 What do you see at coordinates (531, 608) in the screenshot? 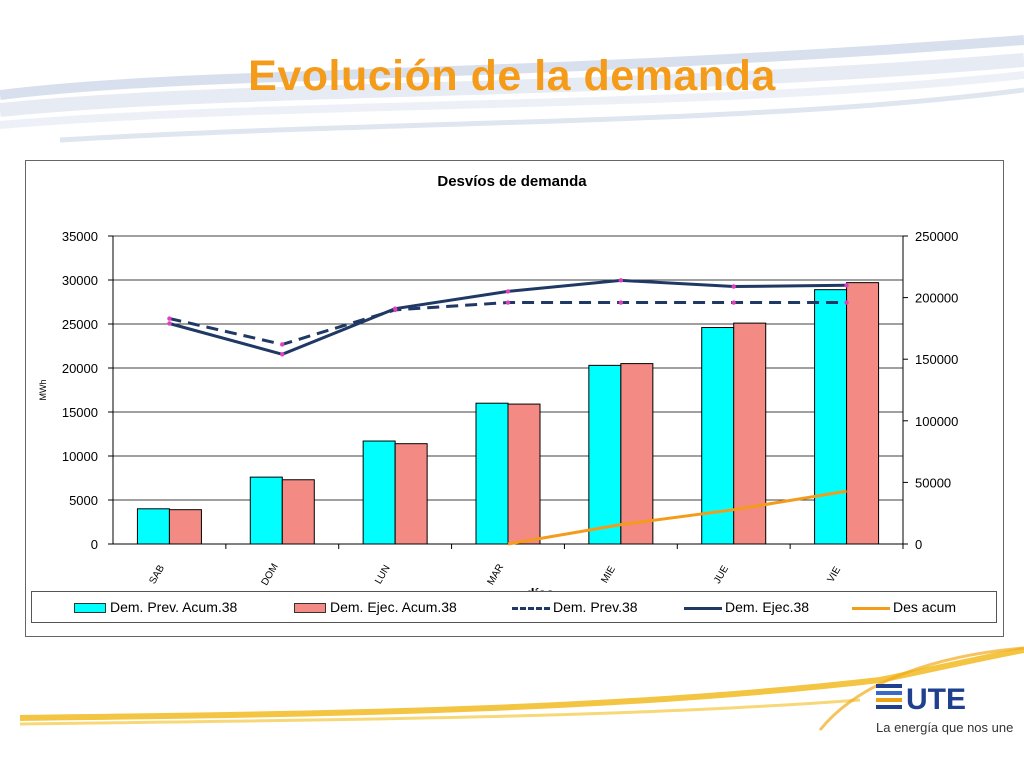
I see `legend-swatch-prev` at bounding box center [531, 608].